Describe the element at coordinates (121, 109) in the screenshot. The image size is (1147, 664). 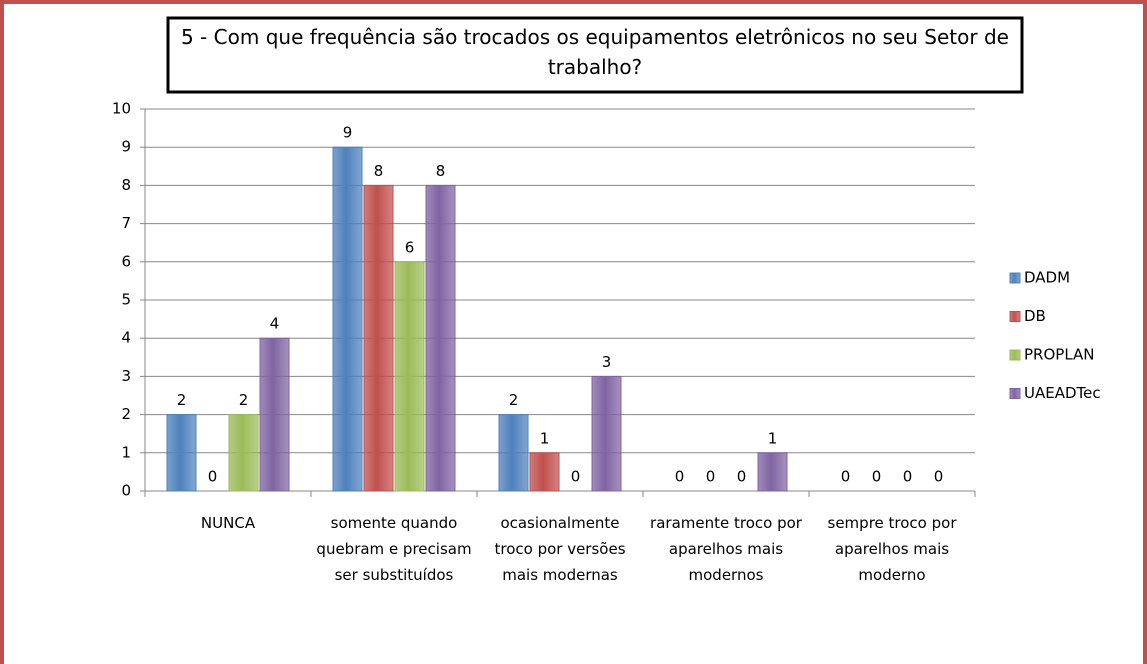
I see `y-tick-label: 10` at that location.